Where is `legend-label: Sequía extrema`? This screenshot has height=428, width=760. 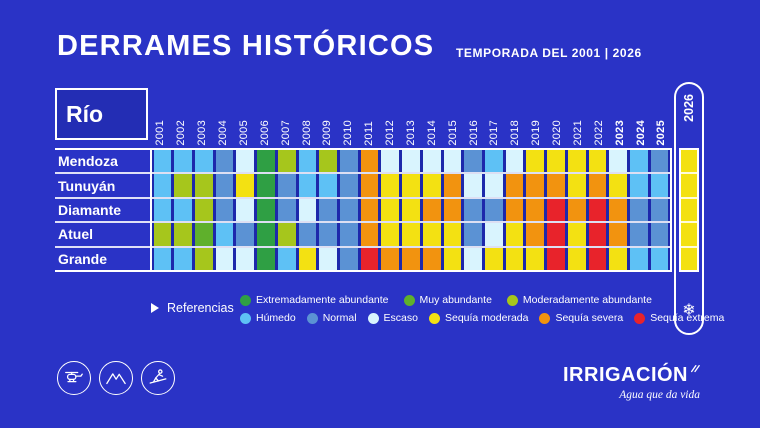 legend-label: Sequía extrema is located at coordinates (687, 318).